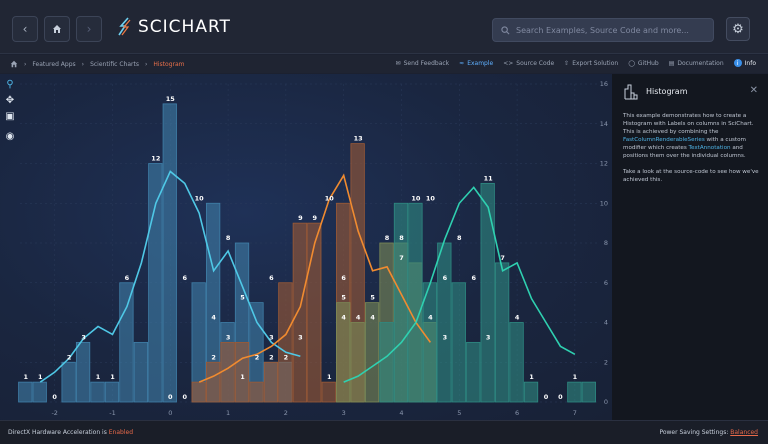  I want to click on search-input, so click(611, 30).